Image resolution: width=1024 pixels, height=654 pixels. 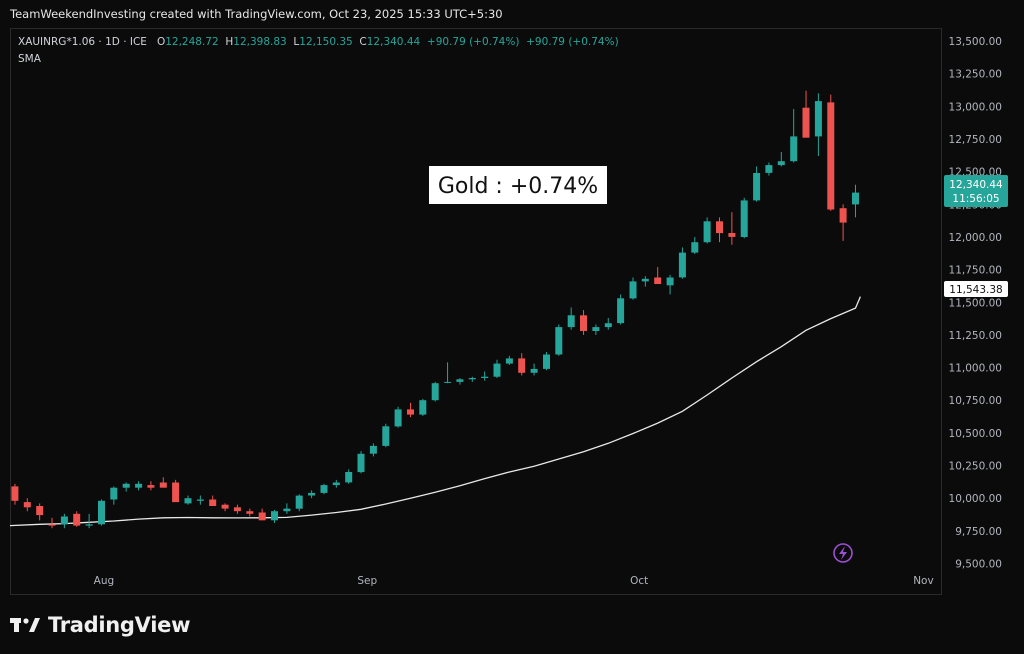 I want to click on low-label: L, so click(x=296, y=42).